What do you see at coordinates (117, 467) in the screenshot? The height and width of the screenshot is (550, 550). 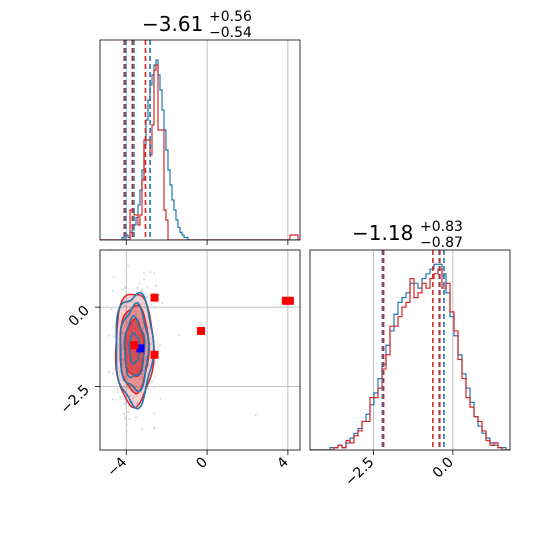 I see `scatter-x-tick-label-0: −4` at bounding box center [117, 467].